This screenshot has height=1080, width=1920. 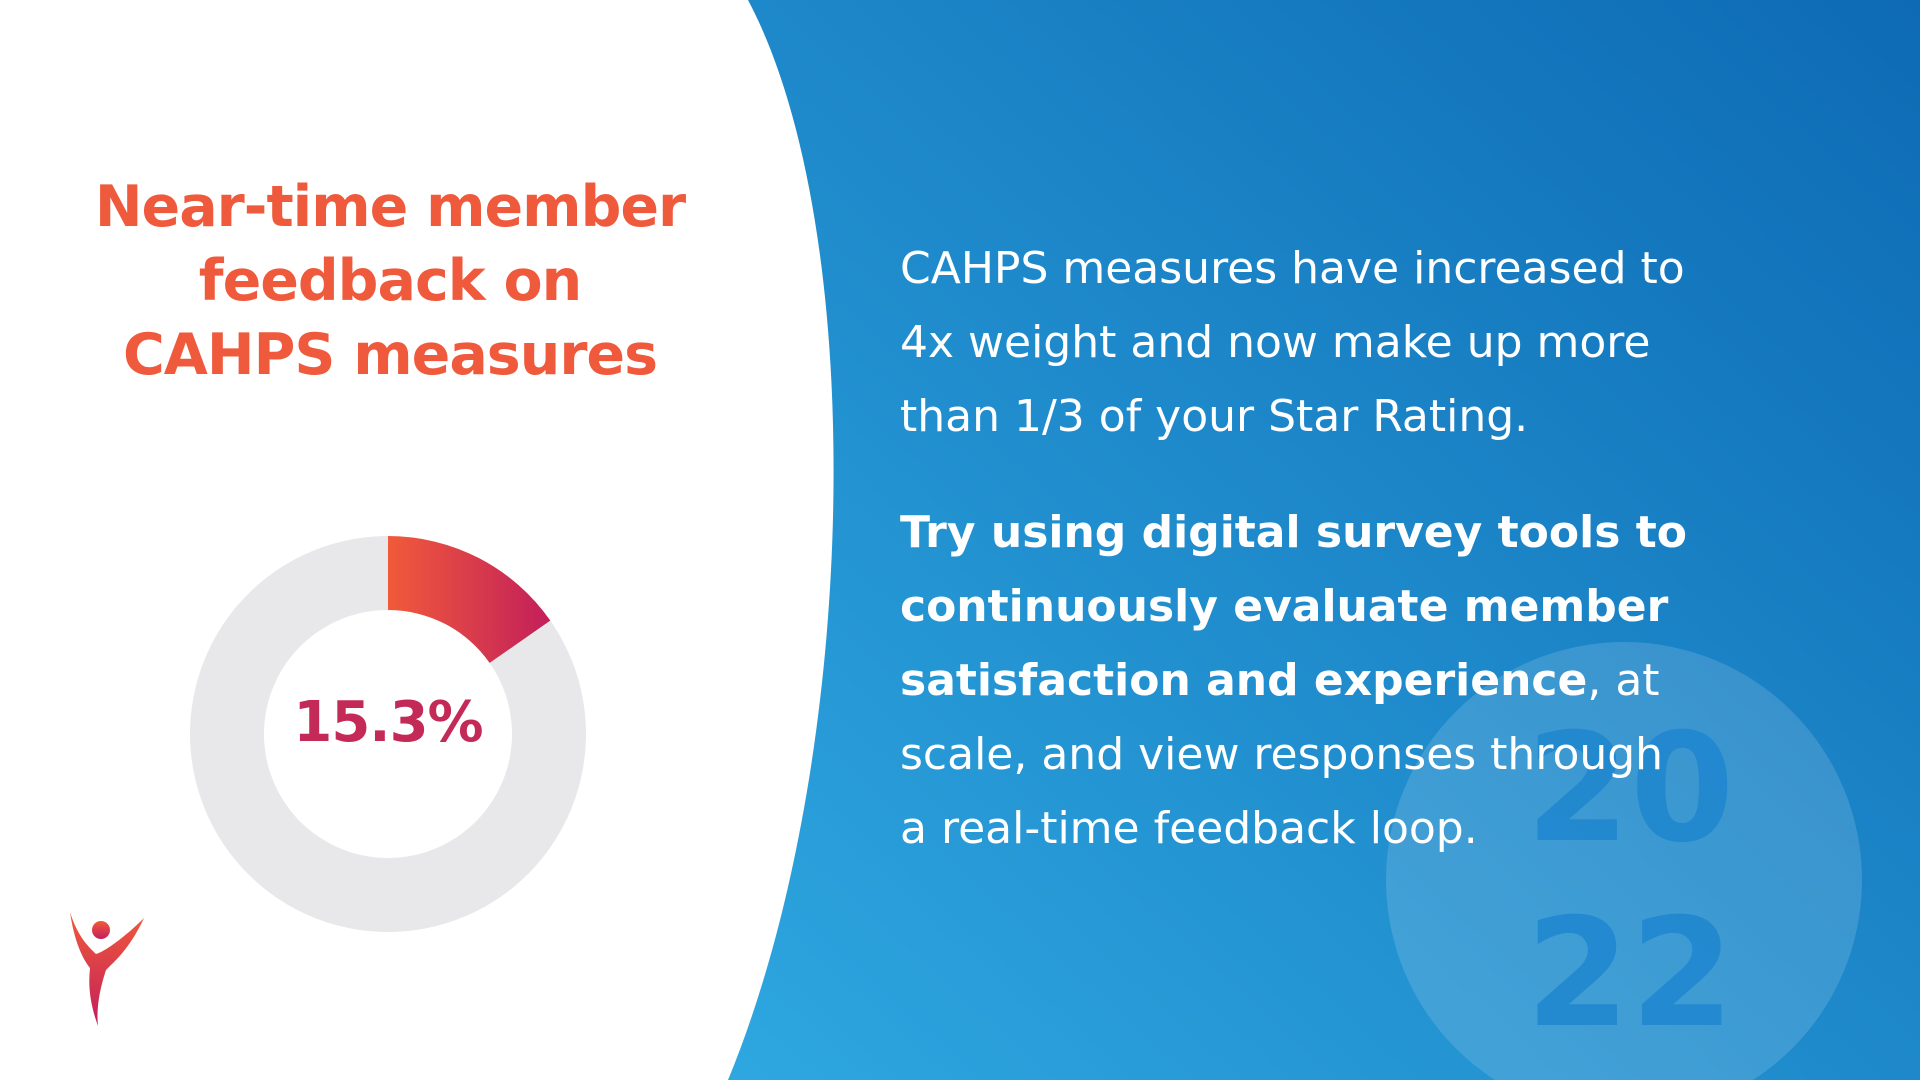 I want to click on donut-slice-remainder, so click(x=388, y=734).